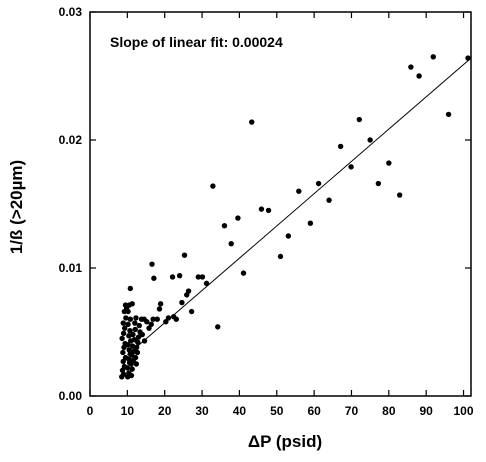  I want to click on x-tick-label: 20, so click(165, 411).